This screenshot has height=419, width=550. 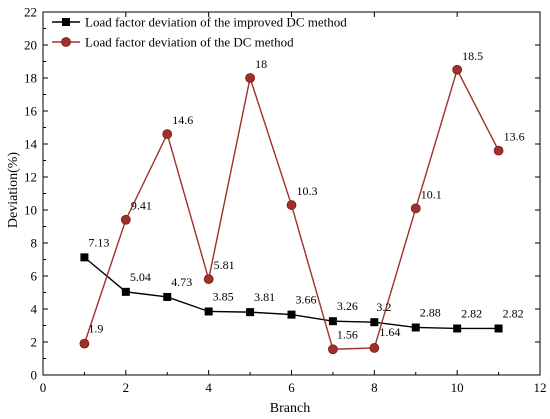 What do you see at coordinates (540, 387) in the screenshot?
I see `x-tick-label: 12` at bounding box center [540, 387].